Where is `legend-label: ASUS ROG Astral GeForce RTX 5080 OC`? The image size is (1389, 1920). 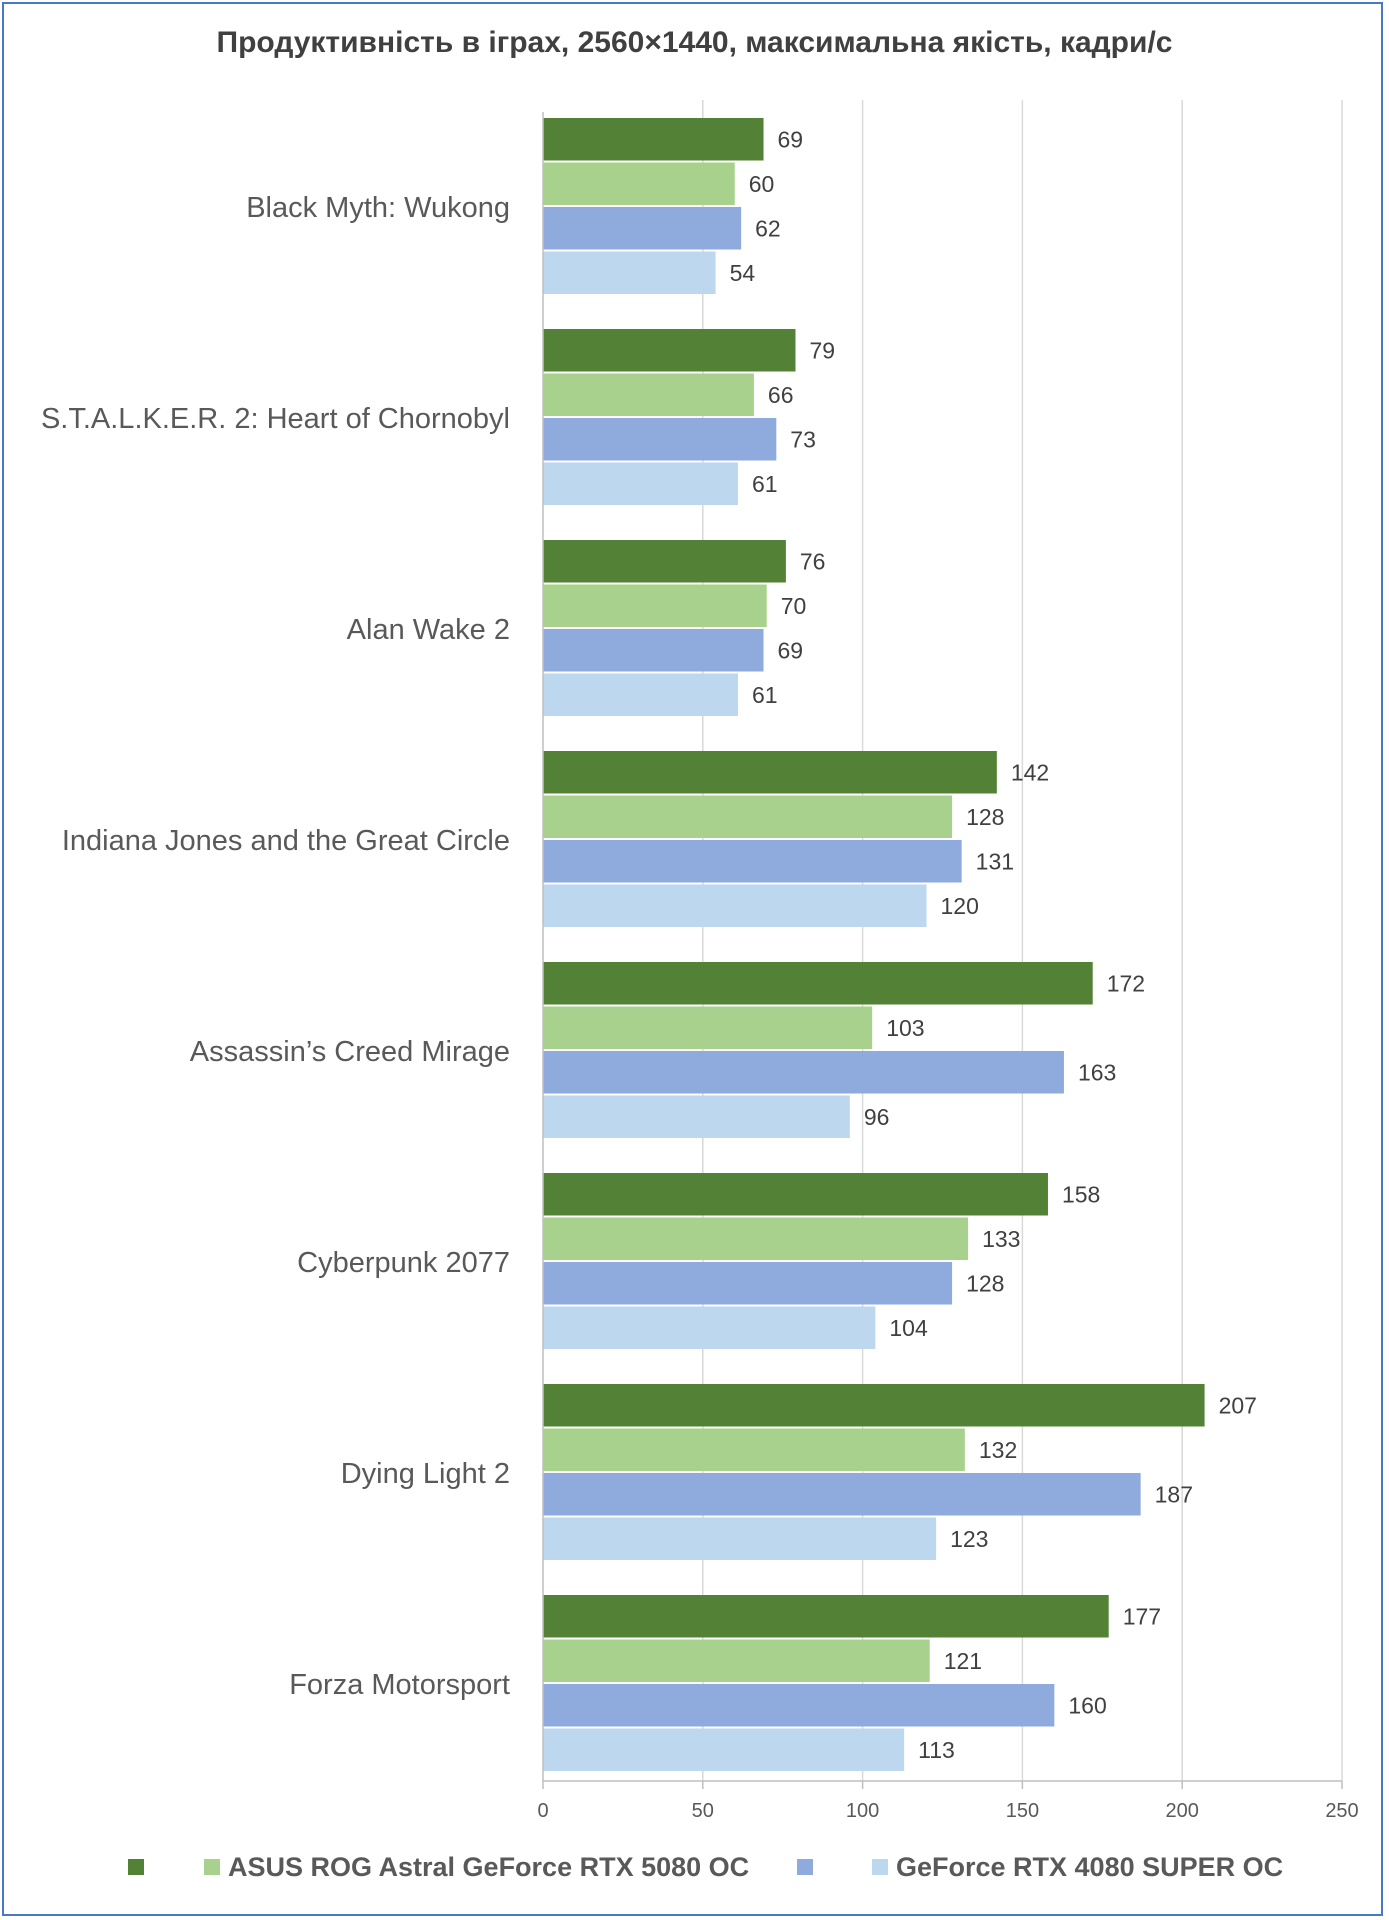 legend-label: ASUS ROG Astral GeForce RTX 5080 OC is located at coordinates (488, 1867).